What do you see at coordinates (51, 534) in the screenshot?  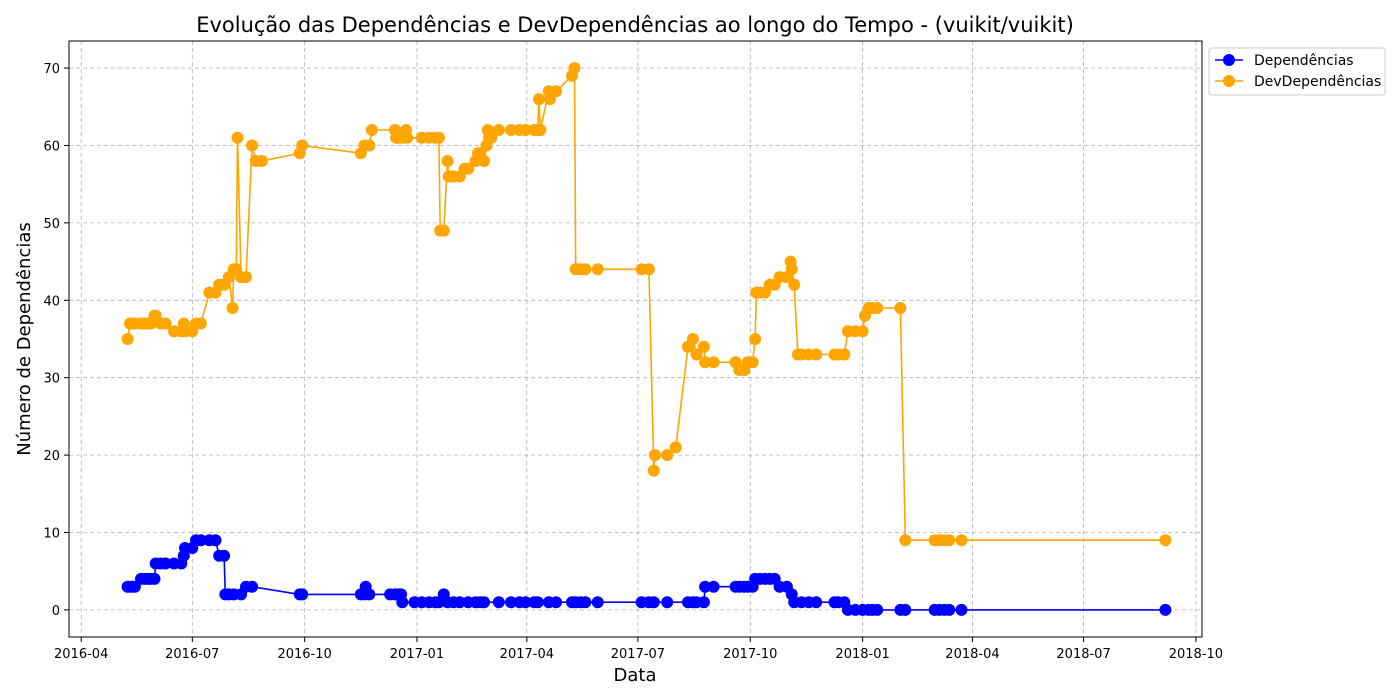 I see `y-tick-label: 10` at bounding box center [51, 534].